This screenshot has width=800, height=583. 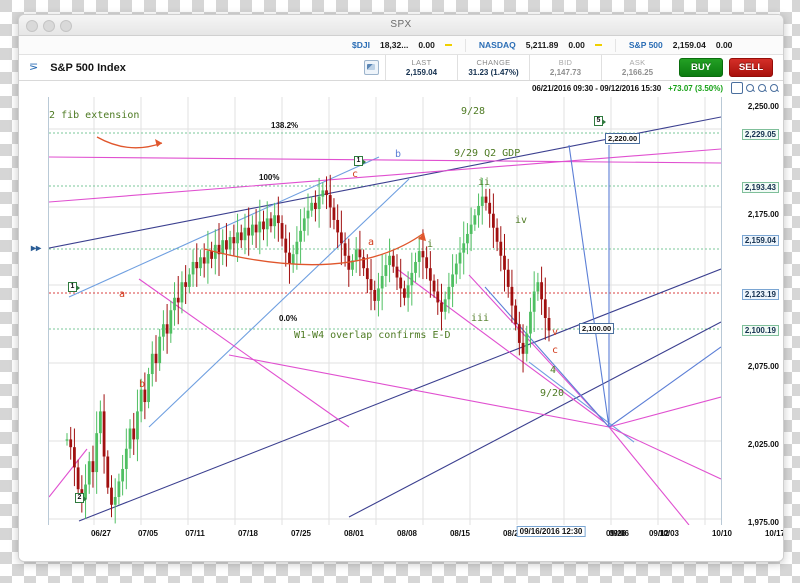 I want to click on quote-cell-value: 2,159.04, so click(x=421, y=72).